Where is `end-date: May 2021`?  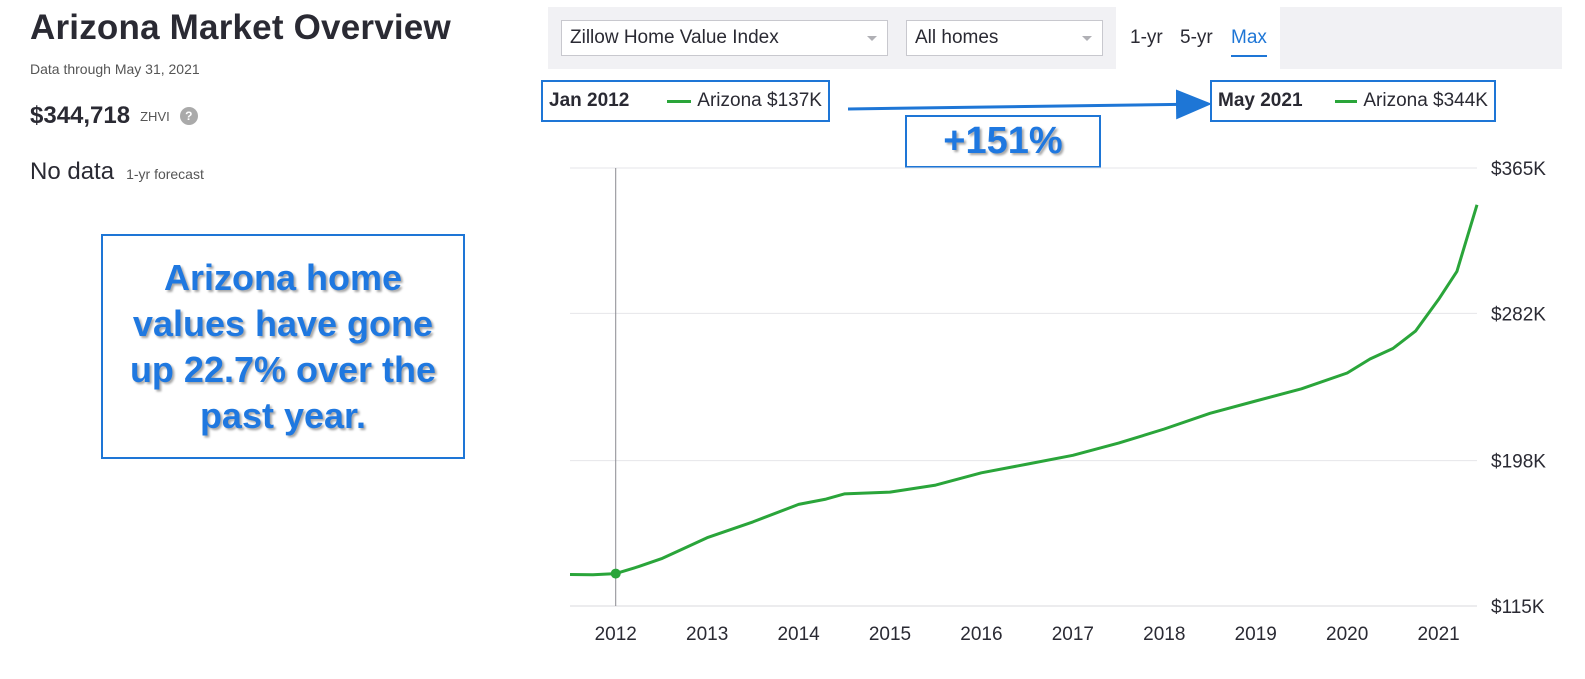 end-date: May 2021 is located at coordinates (1260, 100).